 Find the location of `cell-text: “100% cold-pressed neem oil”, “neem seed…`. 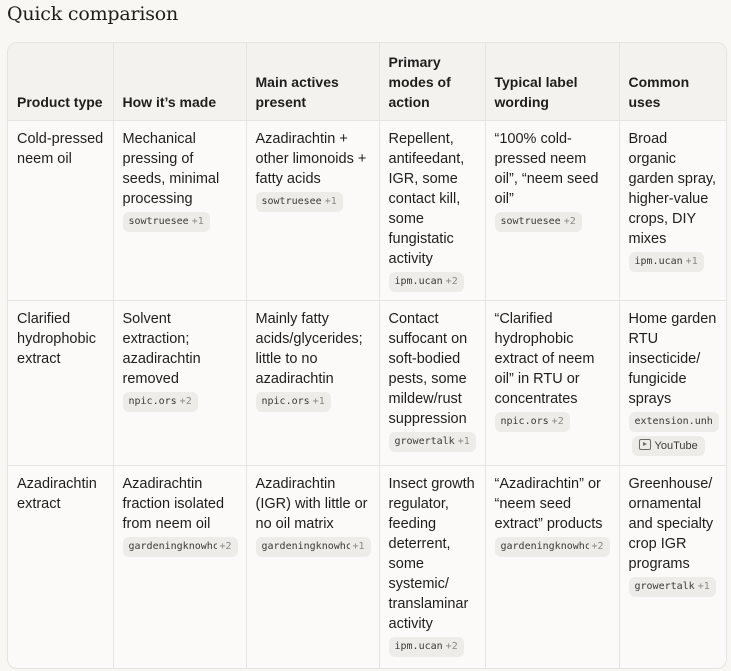

cell-text: “100% cold-pressed neem oil”, “neem seed… is located at coordinates (546, 168).